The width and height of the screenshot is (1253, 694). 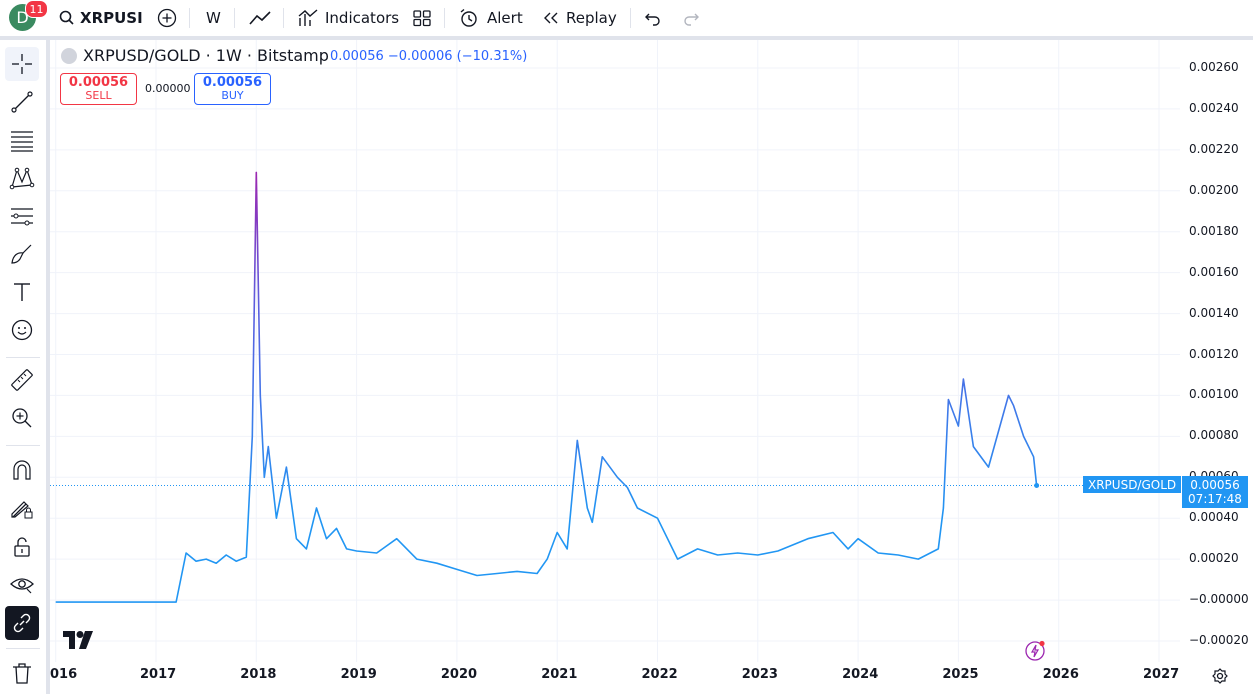 I want to click on layouts-button, so click(x=422, y=18).